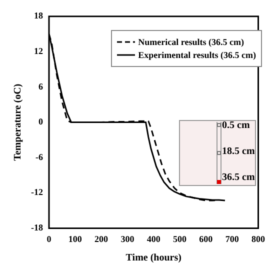  What do you see at coordinates (18, 122) in the screenshot?
I see `y-axis-title: Temperature (oC)` at bounding box center [18, 122].